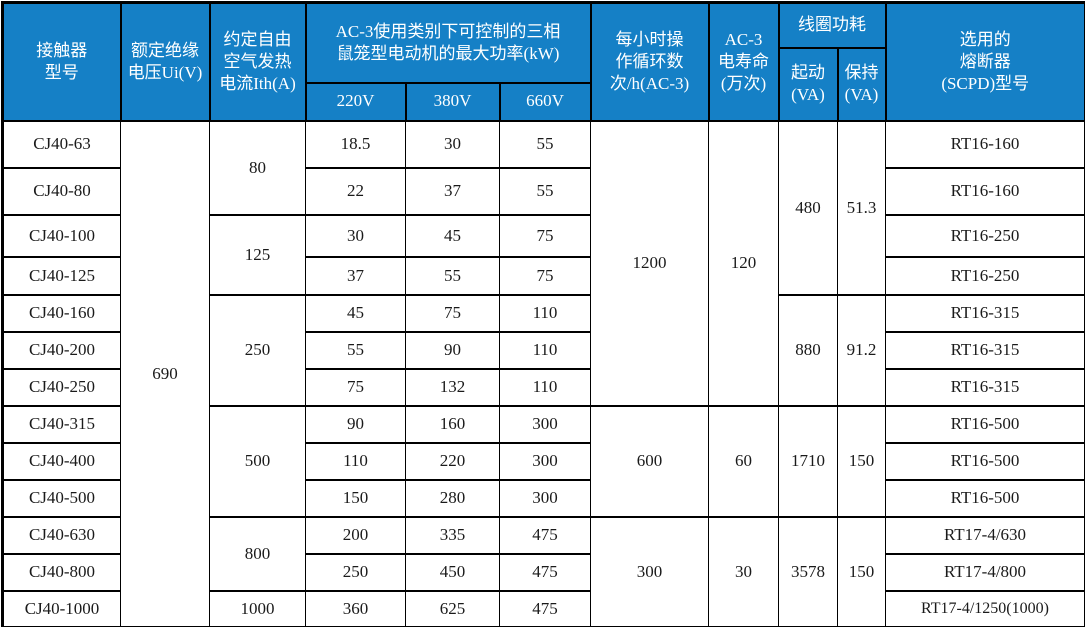 The height and width of the screenshot is (627, 1085). I want to click on table-row: CJ40-250 75 132 110 RT16-315, so click(543, 387).